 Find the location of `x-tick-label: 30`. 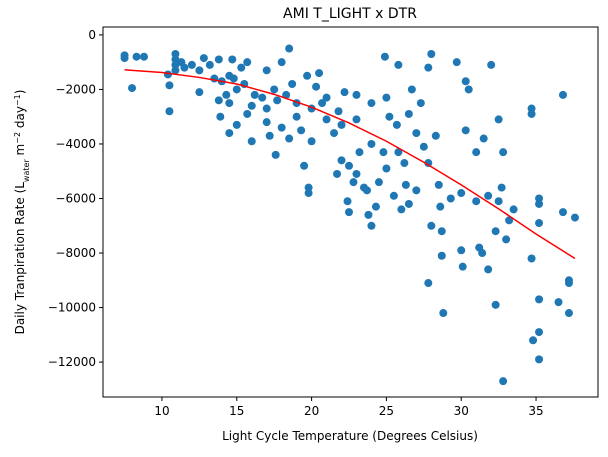

x-tick-label: 30 is located at coordinates (461, 411).